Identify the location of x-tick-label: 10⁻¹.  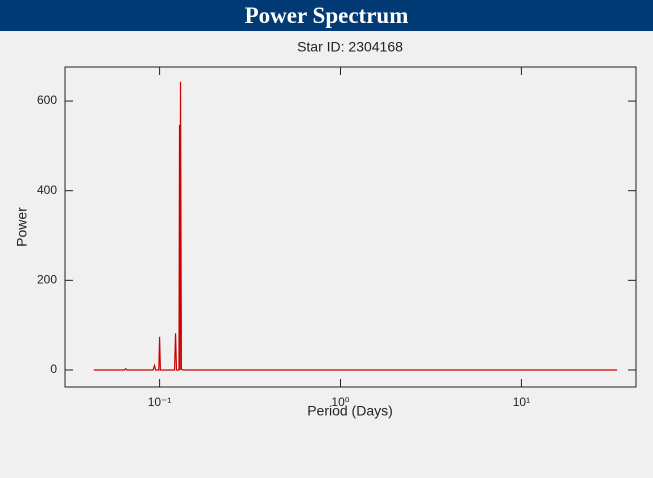
(160, 402).